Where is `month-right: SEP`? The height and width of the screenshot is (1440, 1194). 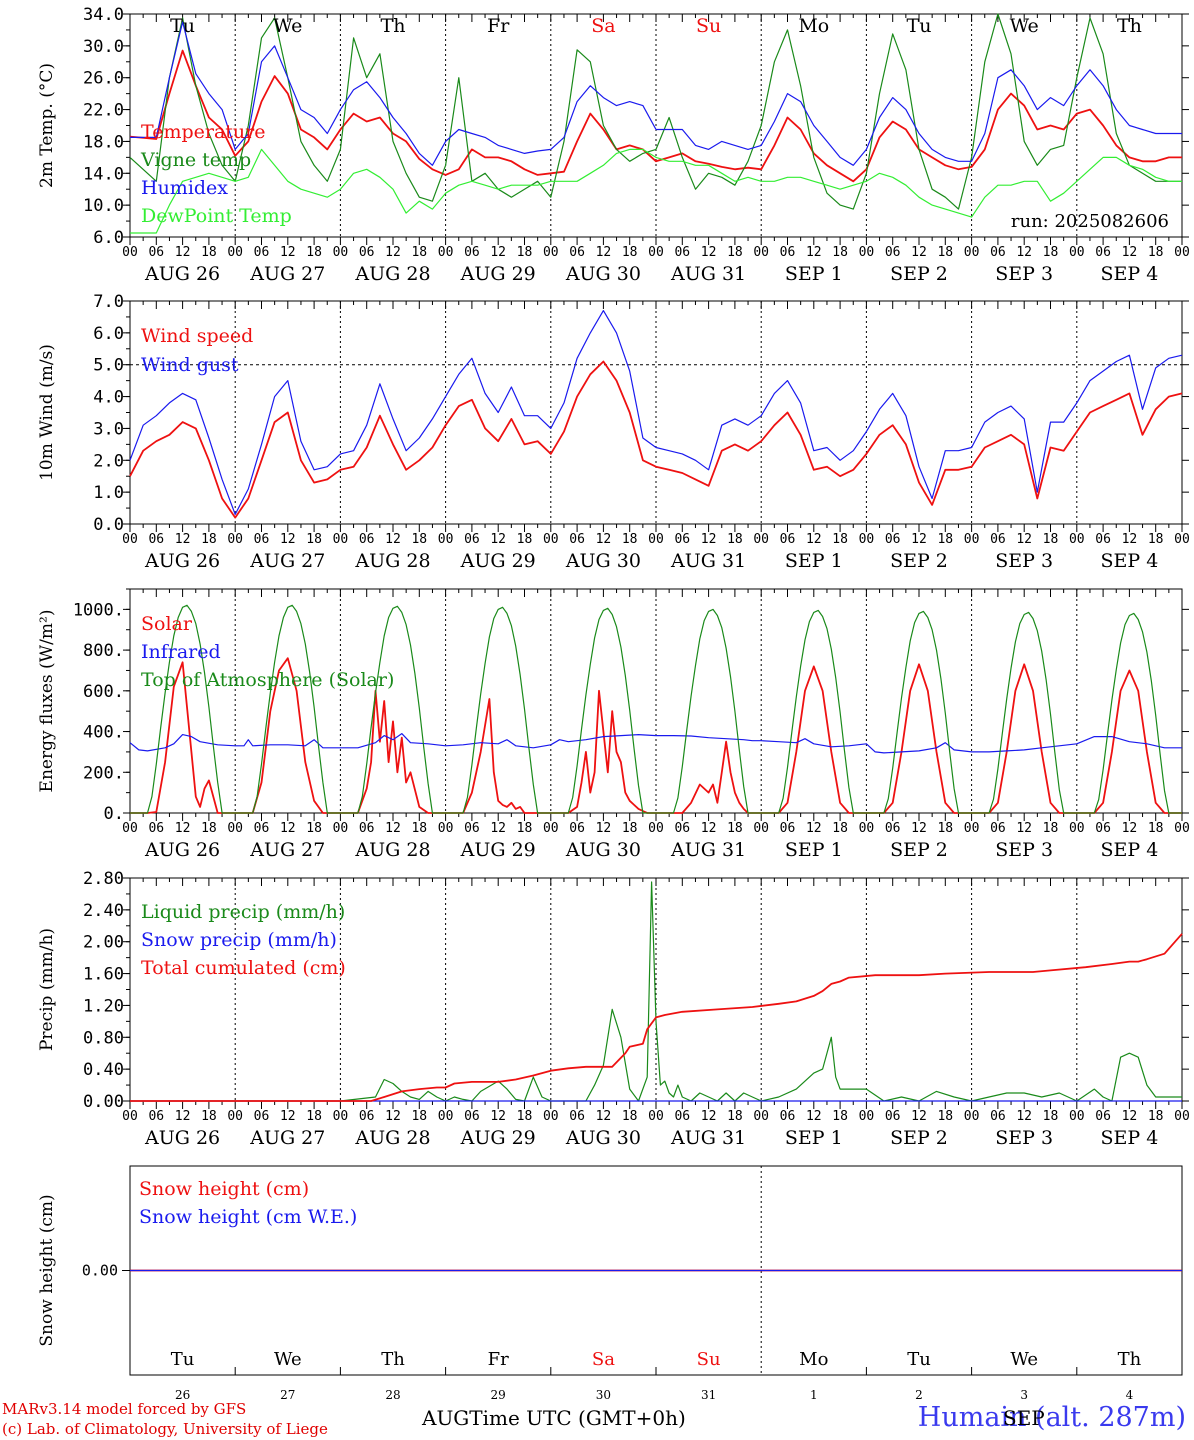
month-right: SEP is located at coordinates (1024, 1418).